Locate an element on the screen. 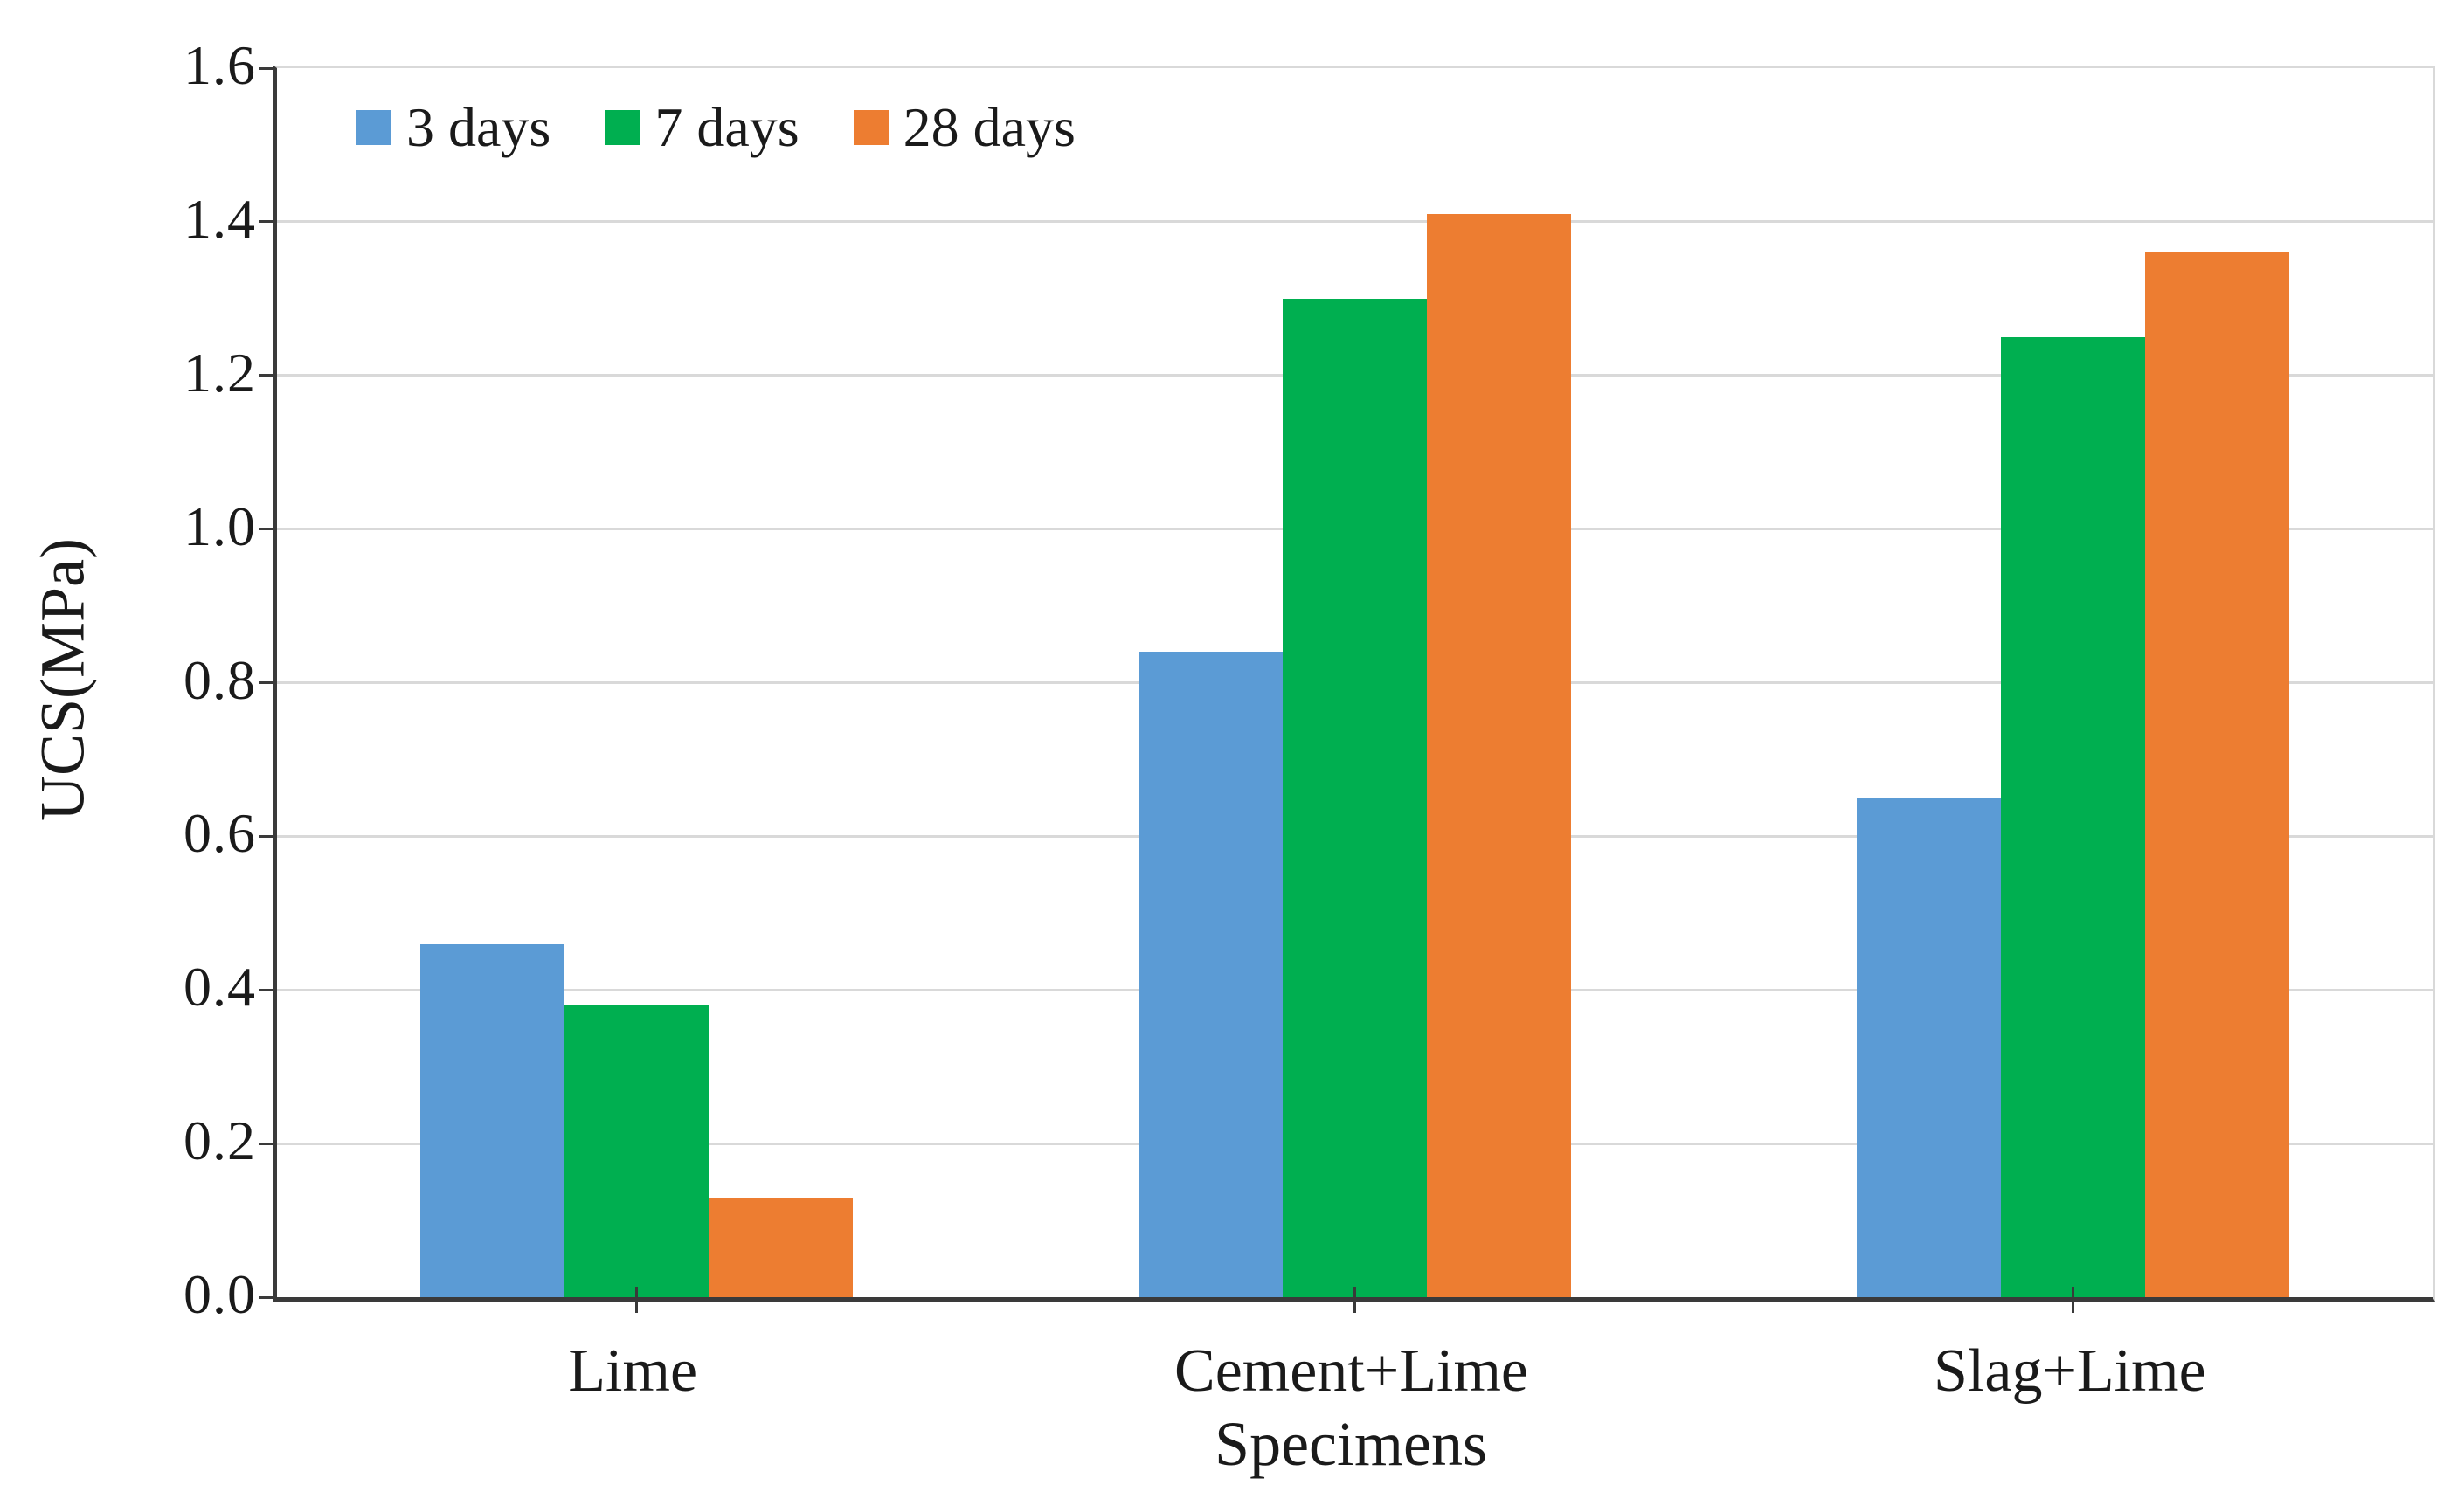  y-tick-label-0.6: 0.6 is located at coordinates (219, 834).